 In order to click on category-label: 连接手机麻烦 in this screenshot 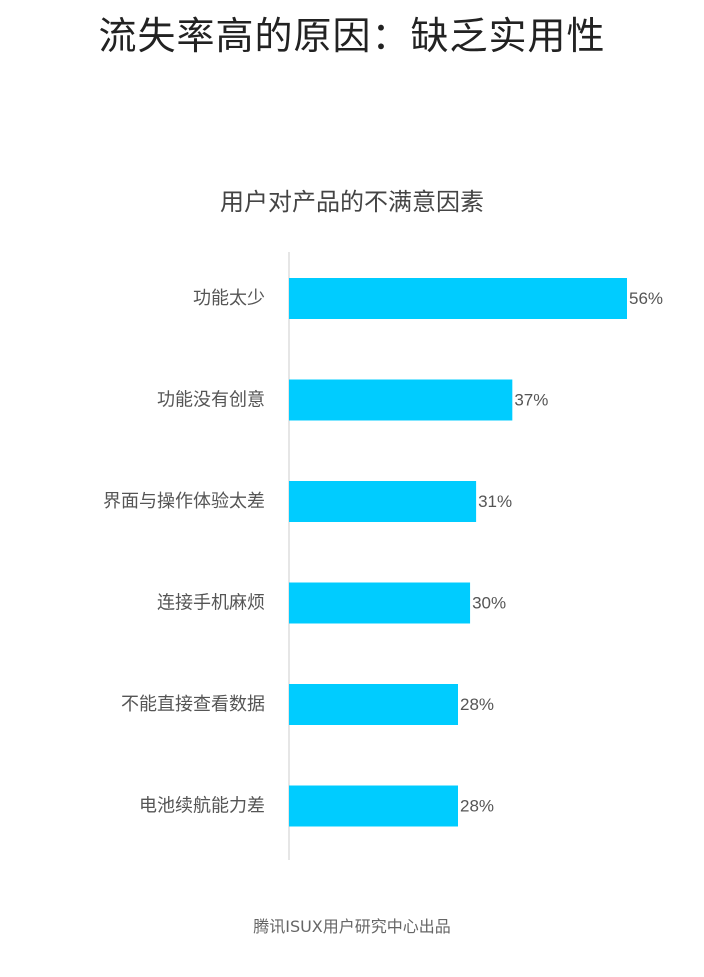, I will do `click(211, 603)`.